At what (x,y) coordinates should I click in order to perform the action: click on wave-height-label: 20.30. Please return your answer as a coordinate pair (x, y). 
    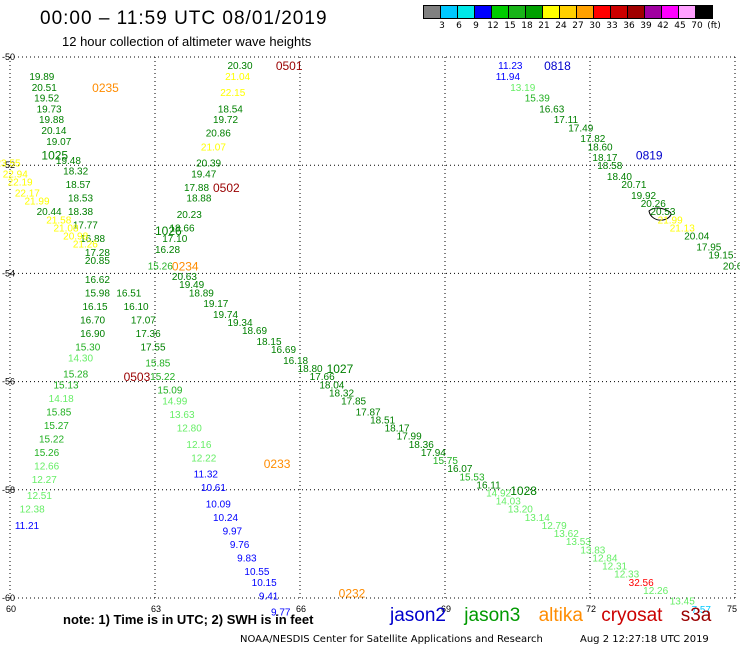
    Looking at the image, I should click on (240, 66).